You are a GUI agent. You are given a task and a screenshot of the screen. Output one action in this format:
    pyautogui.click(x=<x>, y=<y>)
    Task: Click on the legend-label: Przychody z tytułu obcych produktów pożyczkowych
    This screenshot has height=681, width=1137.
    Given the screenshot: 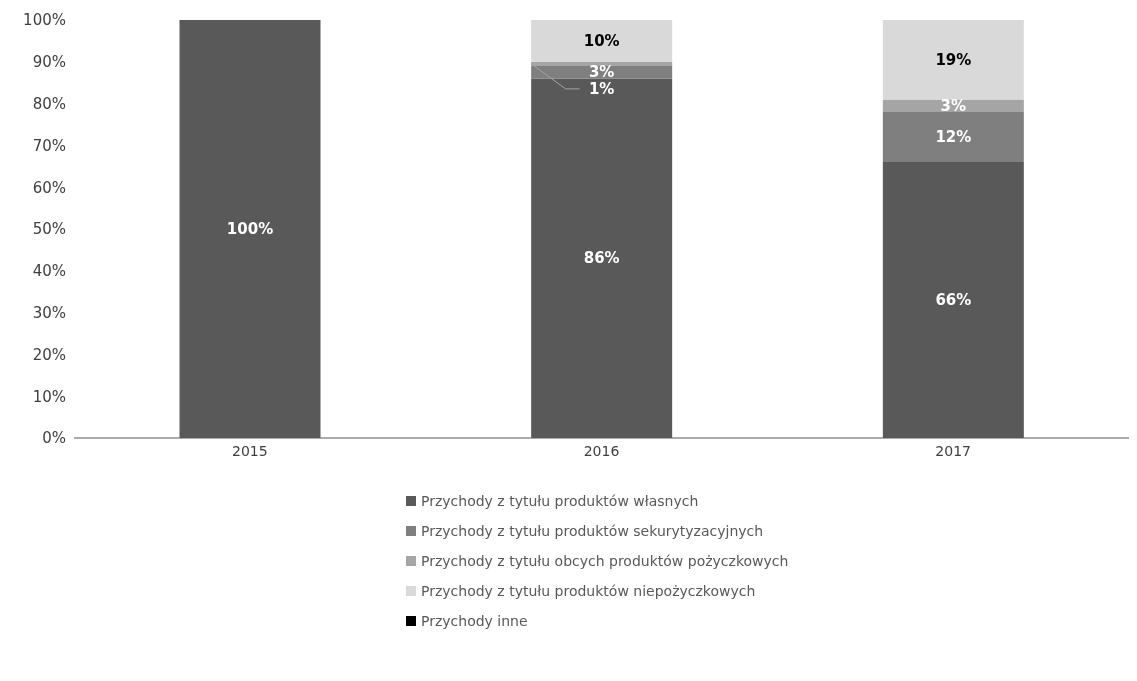 What is the action you would take?
    pyautogui.click(x=605, y=561)
    